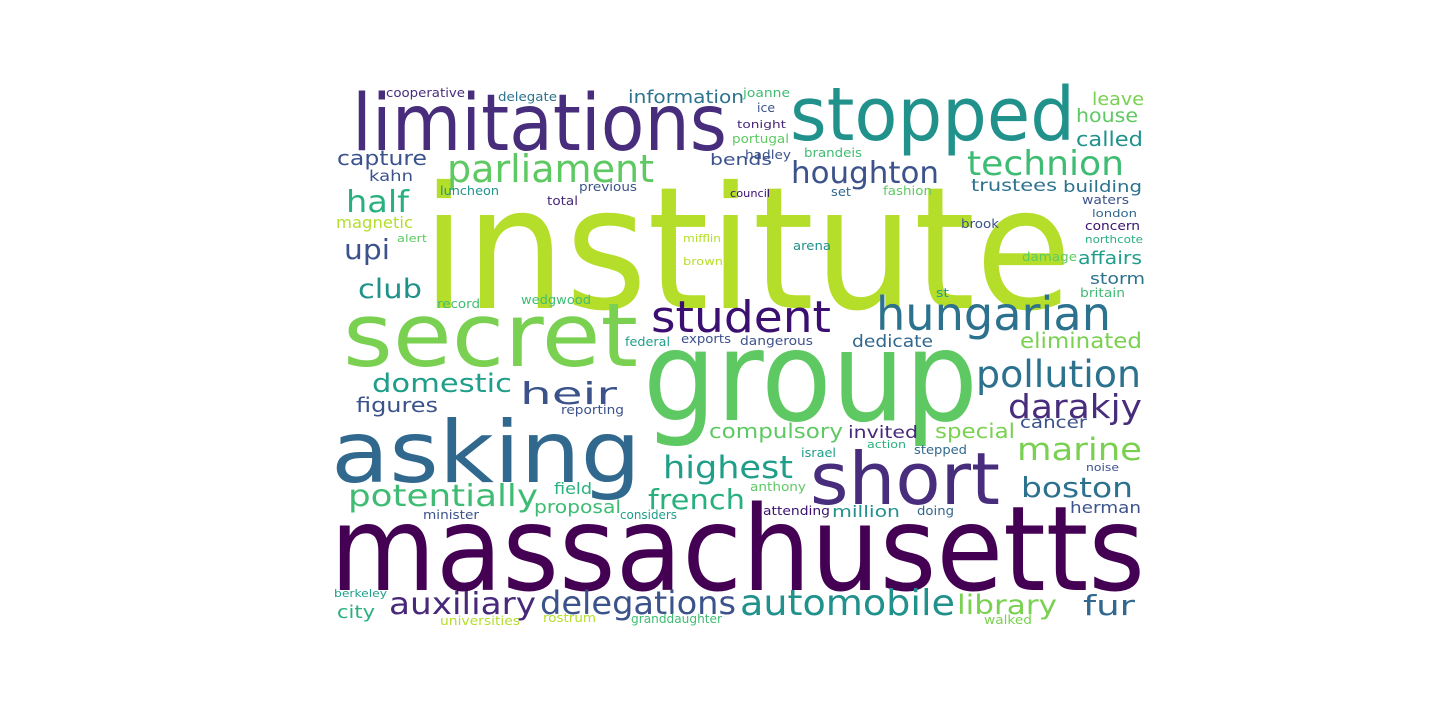 This screenshot has width=1440, height=720. I want to click on word-automobile: automobile, so click(847, 603).